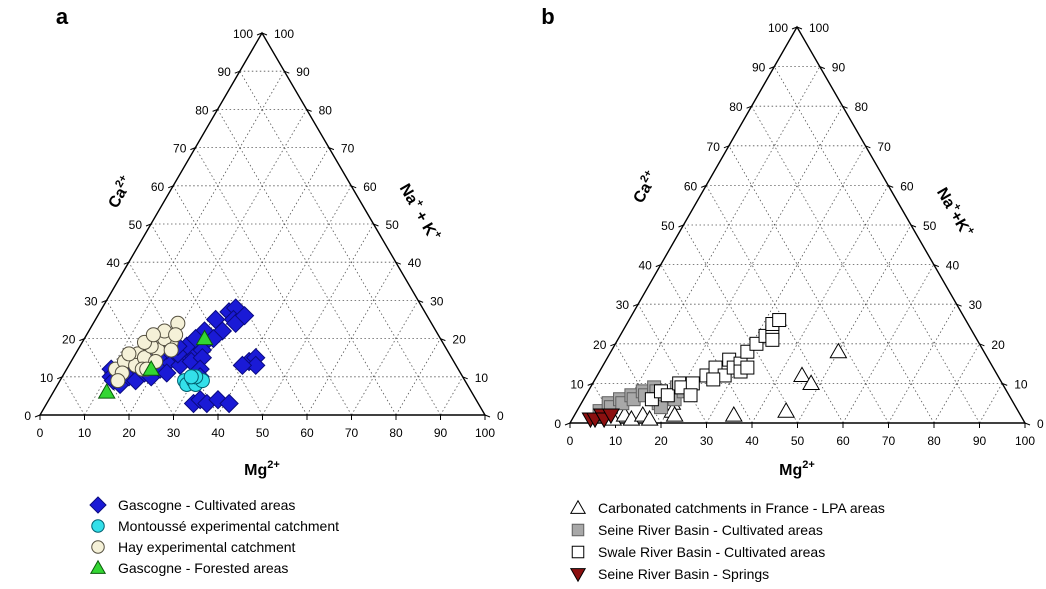 The height and width of the screenshot is (589, 1046). What do you see at coordinates (798, 441) in the screenshot?
I see `p1-bottom-tick-label: 50` at bounding box center [798, 441].